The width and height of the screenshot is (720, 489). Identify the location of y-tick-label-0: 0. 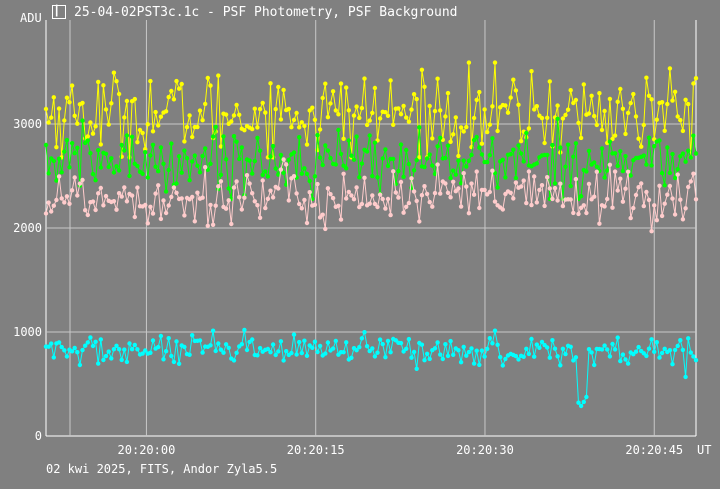
(38, 436).